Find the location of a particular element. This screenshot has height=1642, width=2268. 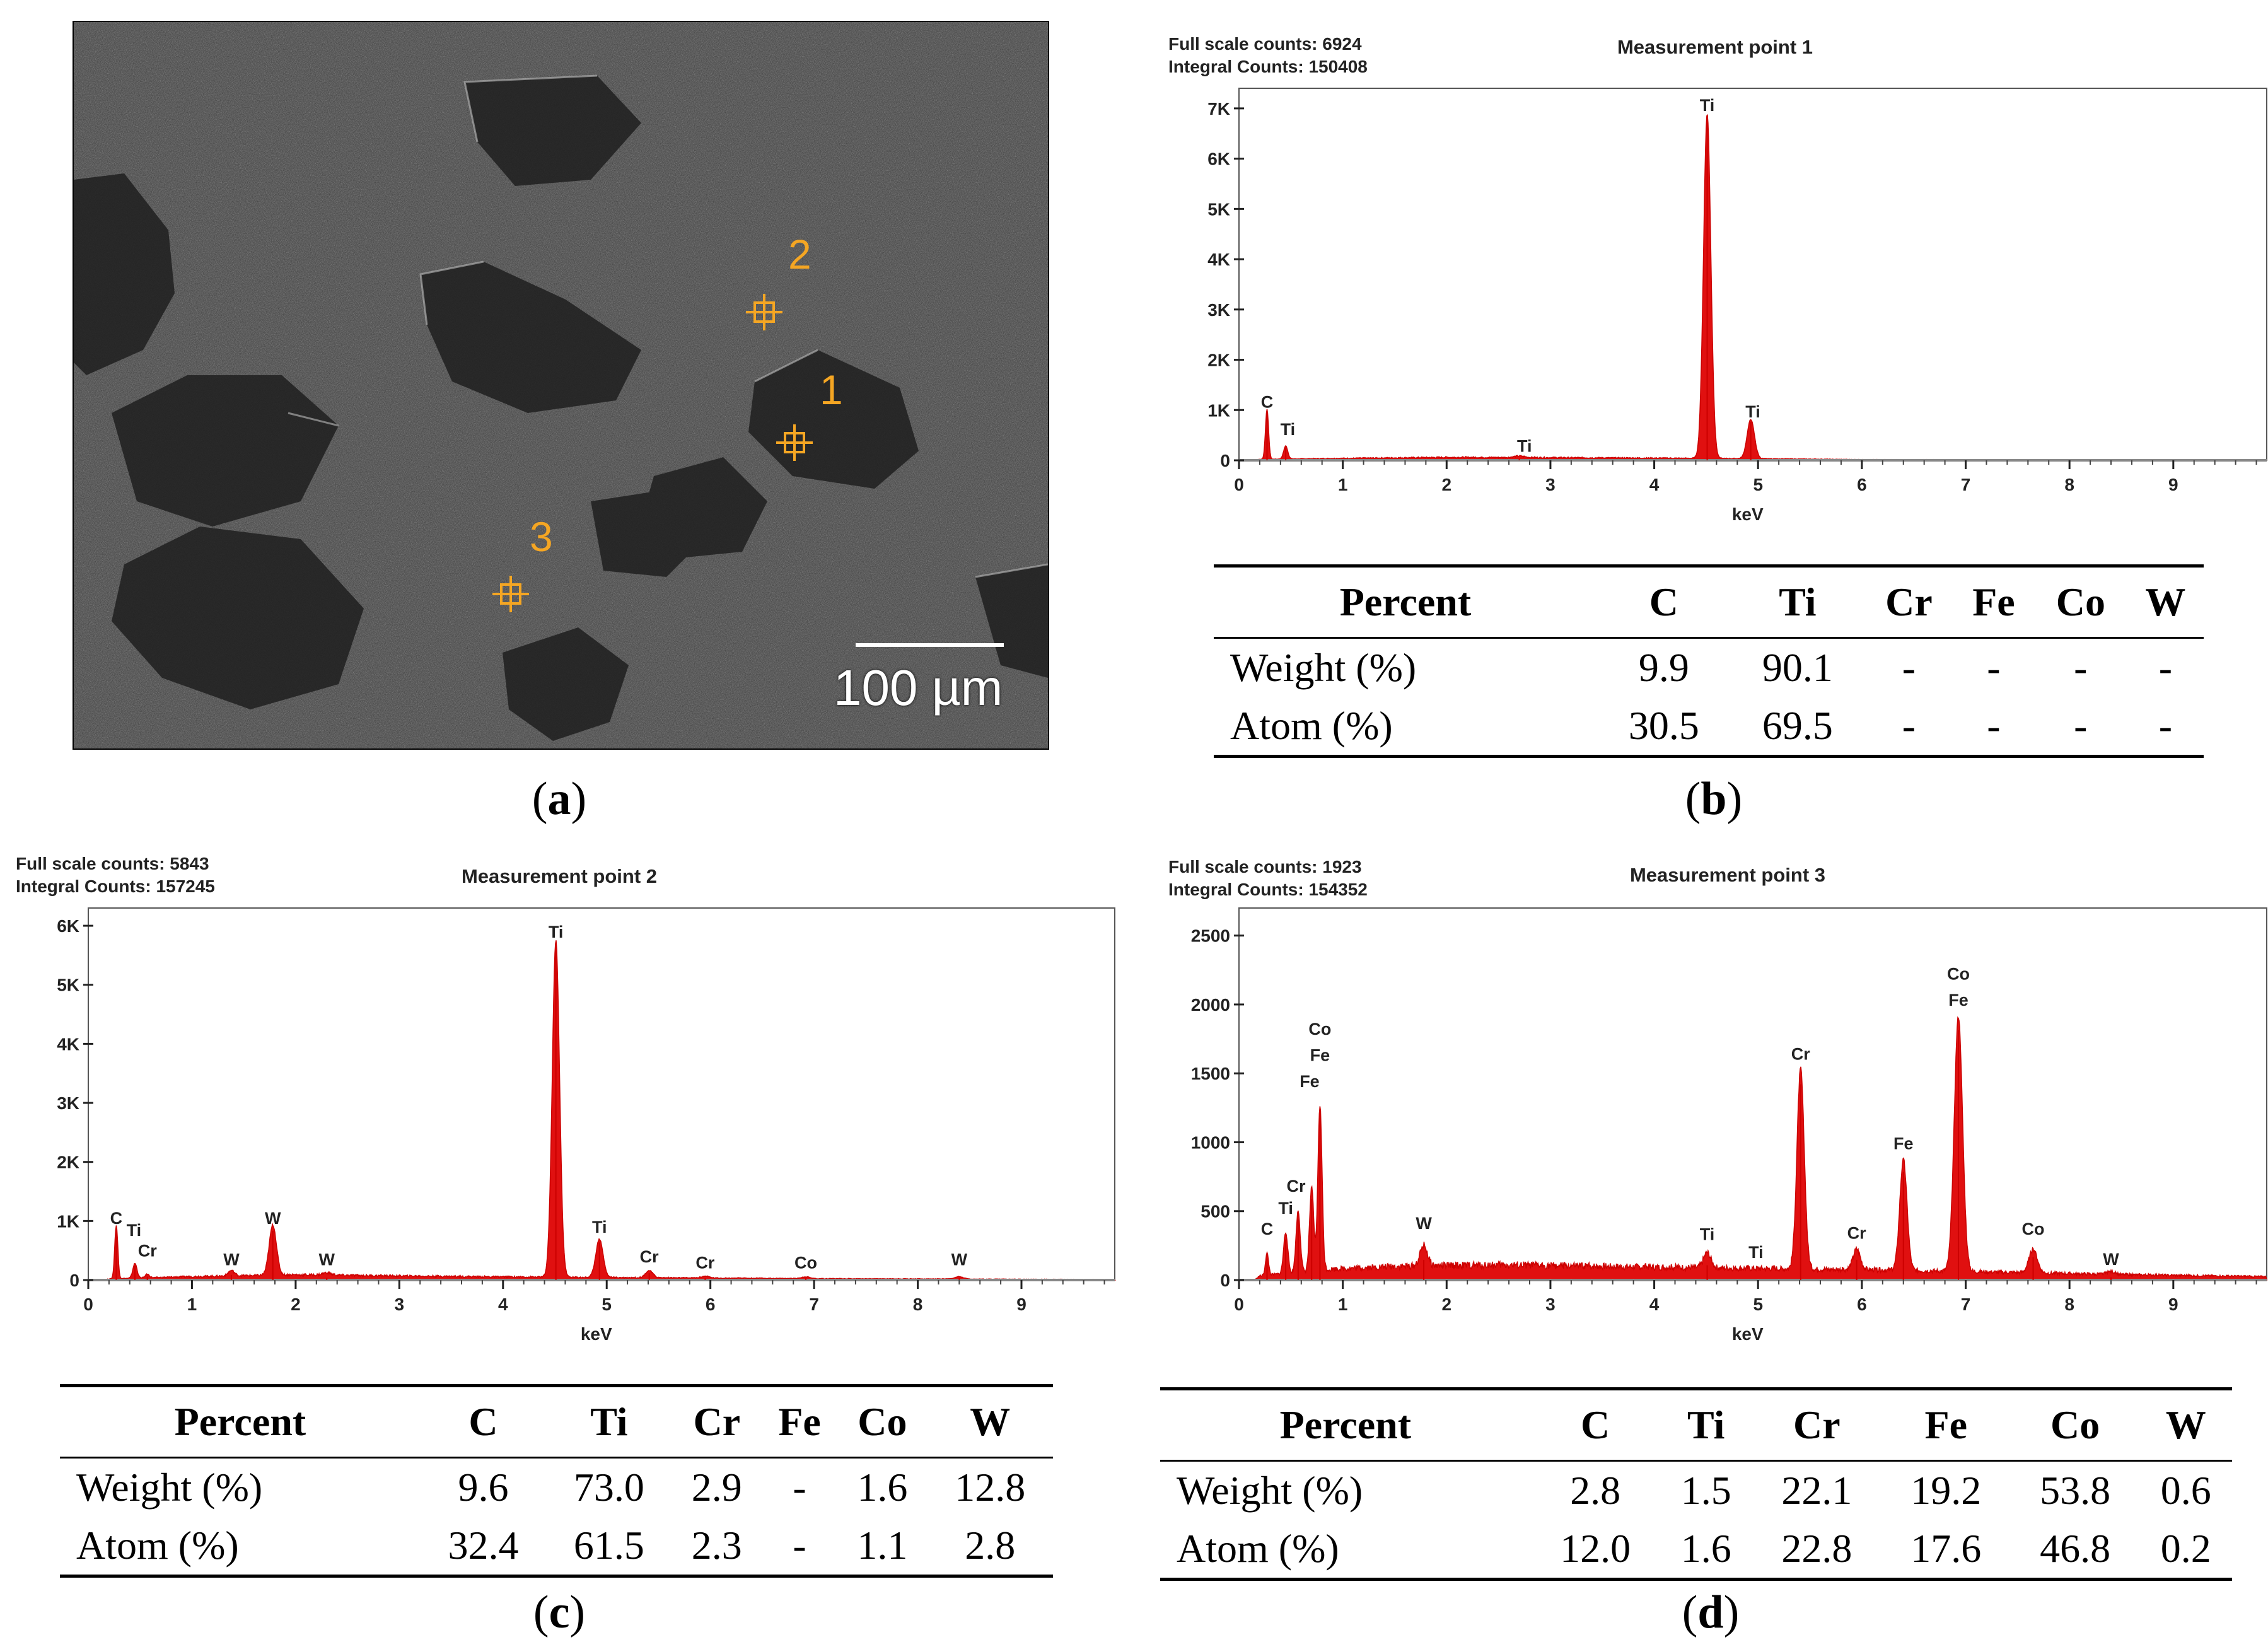

table-header-cell: Cr is located at coordinates (1817, 1424).